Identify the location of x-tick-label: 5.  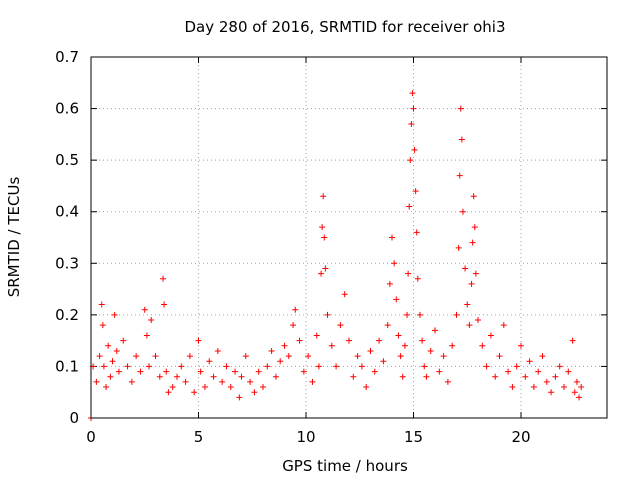
(199, 437).